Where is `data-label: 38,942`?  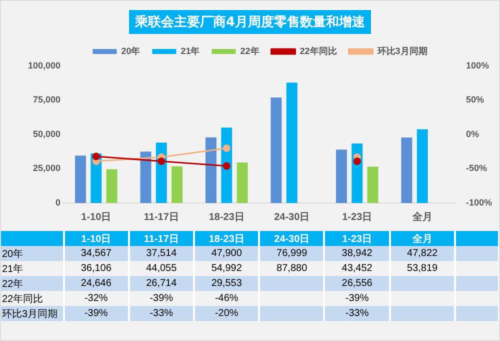
data-label: 38,942 is located at coordinates (357, 253).